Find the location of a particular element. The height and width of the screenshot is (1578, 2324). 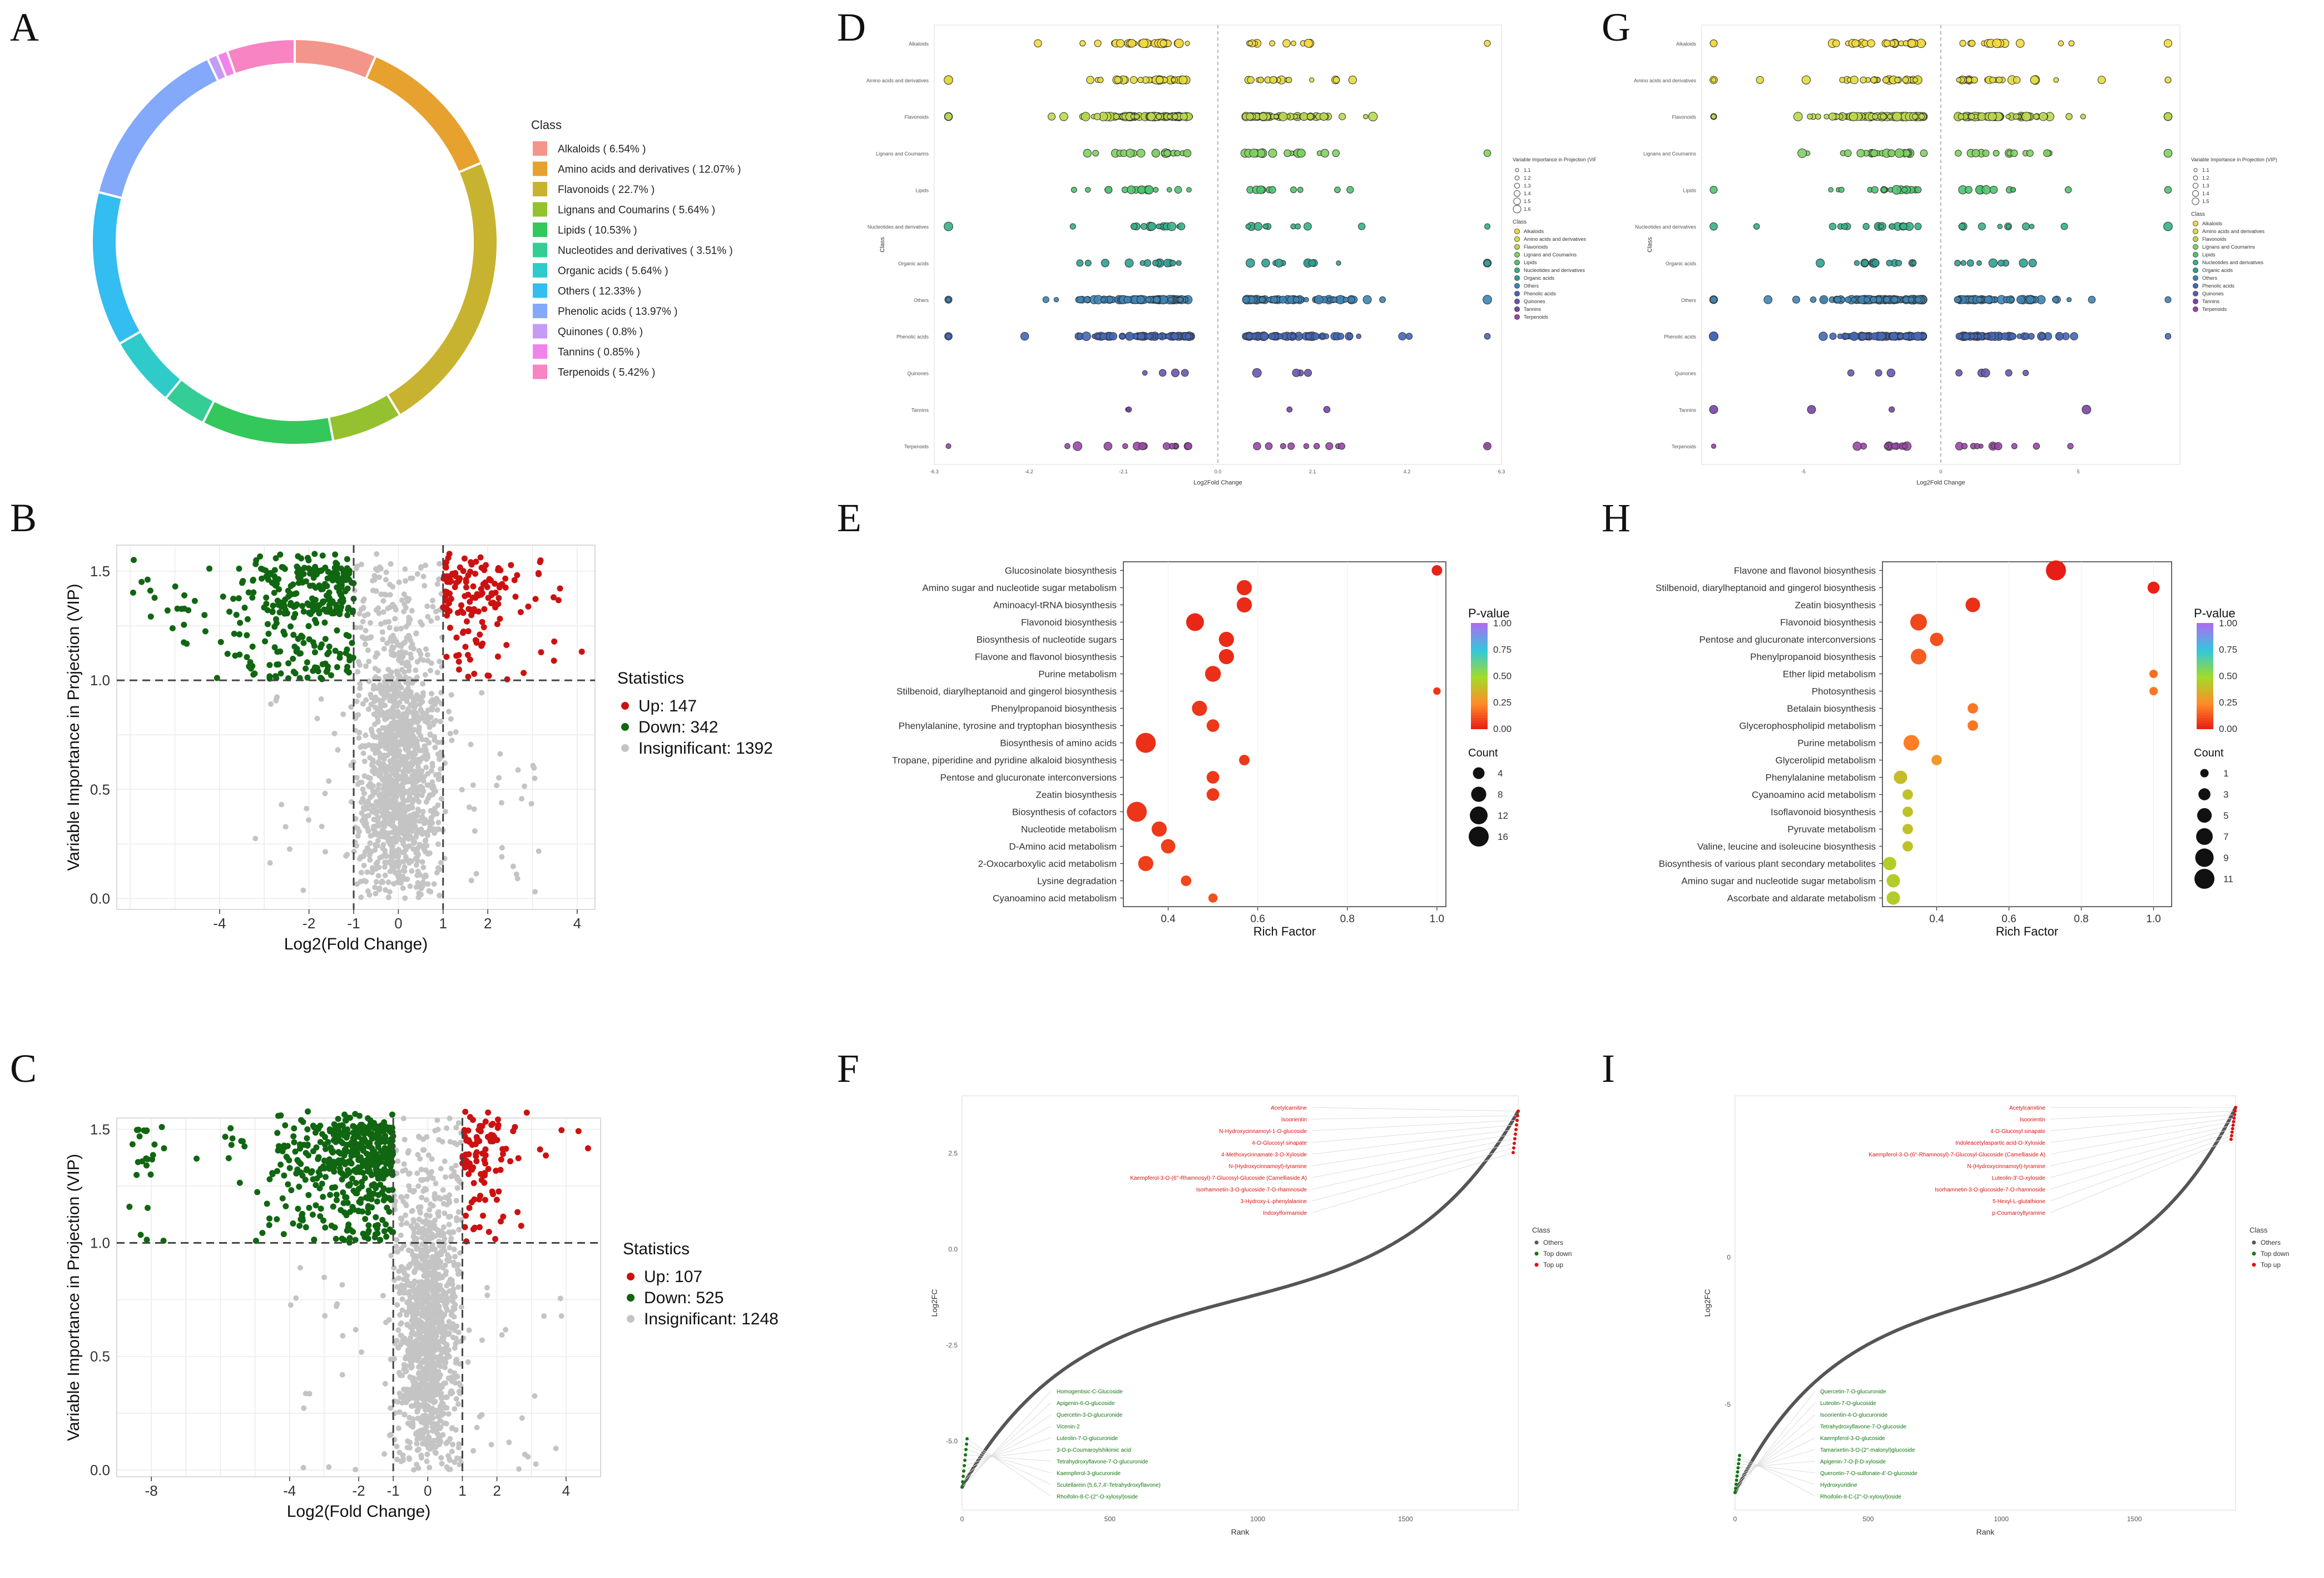

y-tick-label: 0.0 is located at coordinates (100, 898).